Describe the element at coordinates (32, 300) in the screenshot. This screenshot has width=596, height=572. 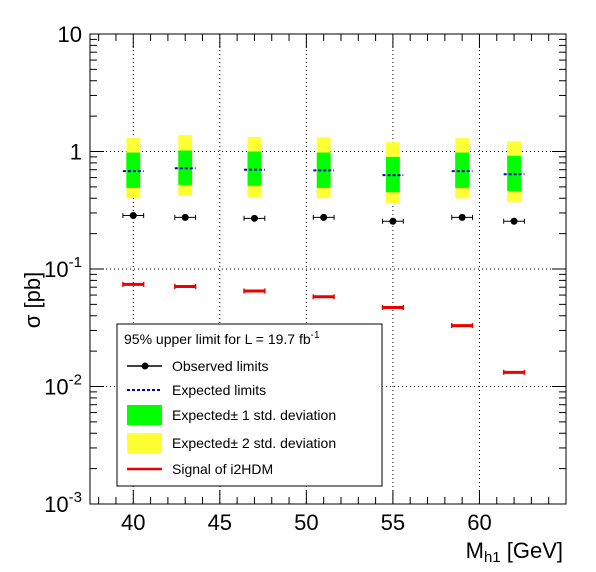
I see `y-axis-title: σ [pb]` at that location.